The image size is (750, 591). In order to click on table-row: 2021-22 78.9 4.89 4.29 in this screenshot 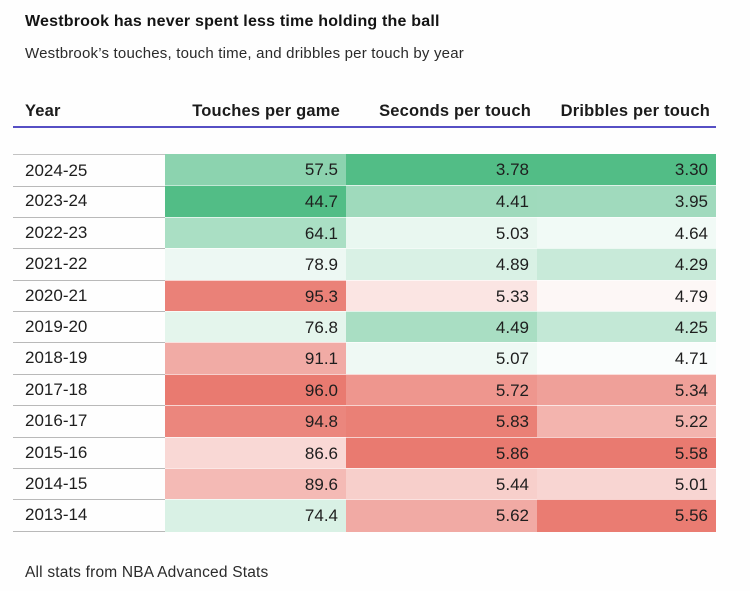, I will do `click(364, 264)`.